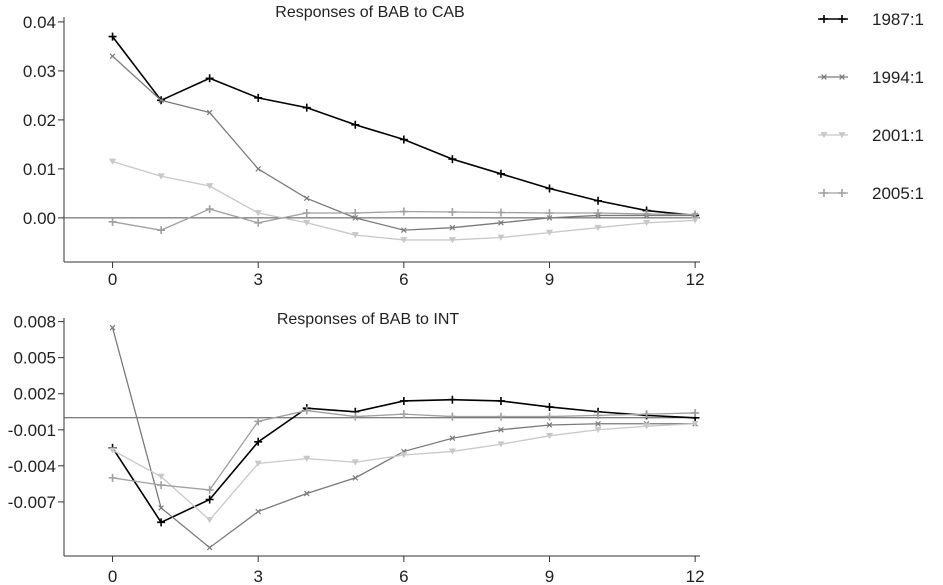  Describe the element at coordinates (898, 135) in the screenshot. I see `legend-label: 2001:1` at that location.